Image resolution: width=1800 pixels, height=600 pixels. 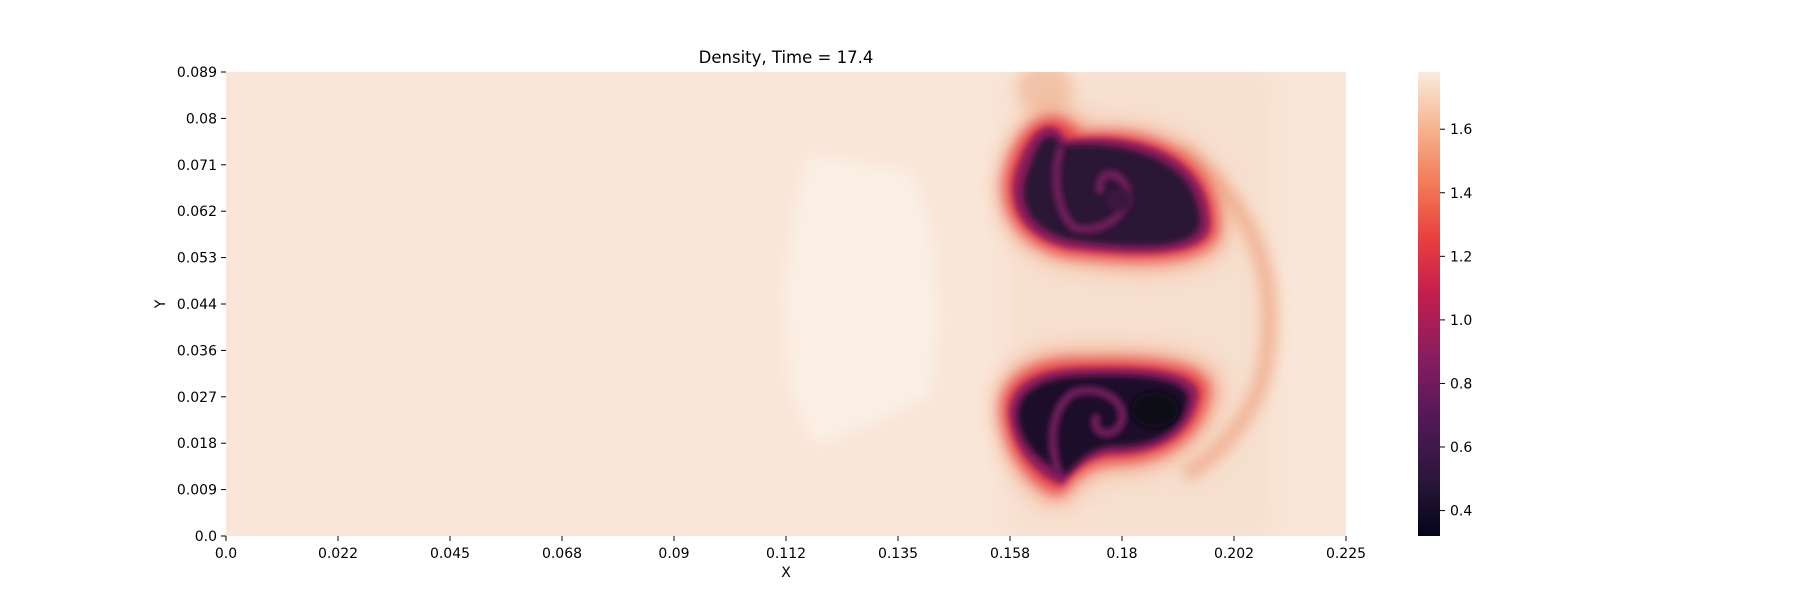 What do you see at coordinates (201, 119) in the screenshot?
I see `y-tick-label: 0.08` at bounding box center [201, 119].